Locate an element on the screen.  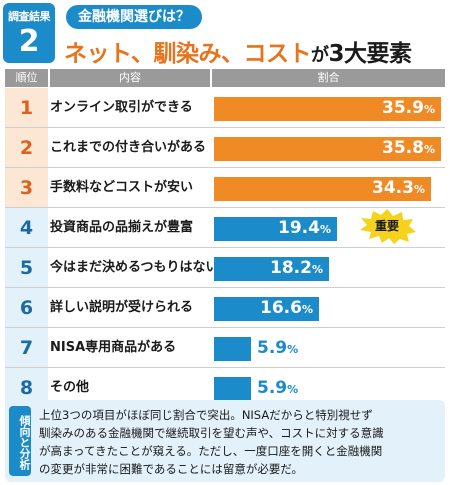
header: 調査結果 2 金融機関選びは？ ネット、馴染み、コストが3大要素 is located at coordinates (225, 34).